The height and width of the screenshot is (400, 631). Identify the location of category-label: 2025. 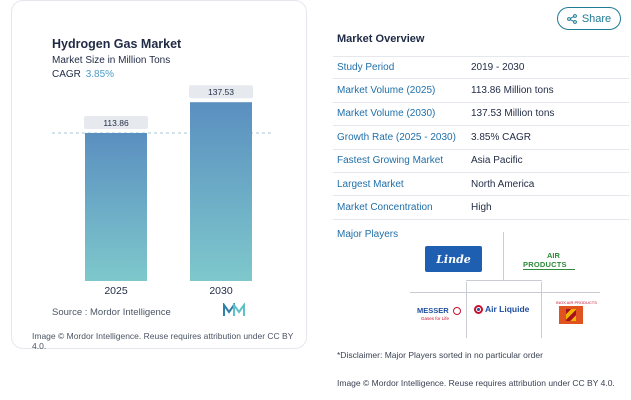
(116, 291).